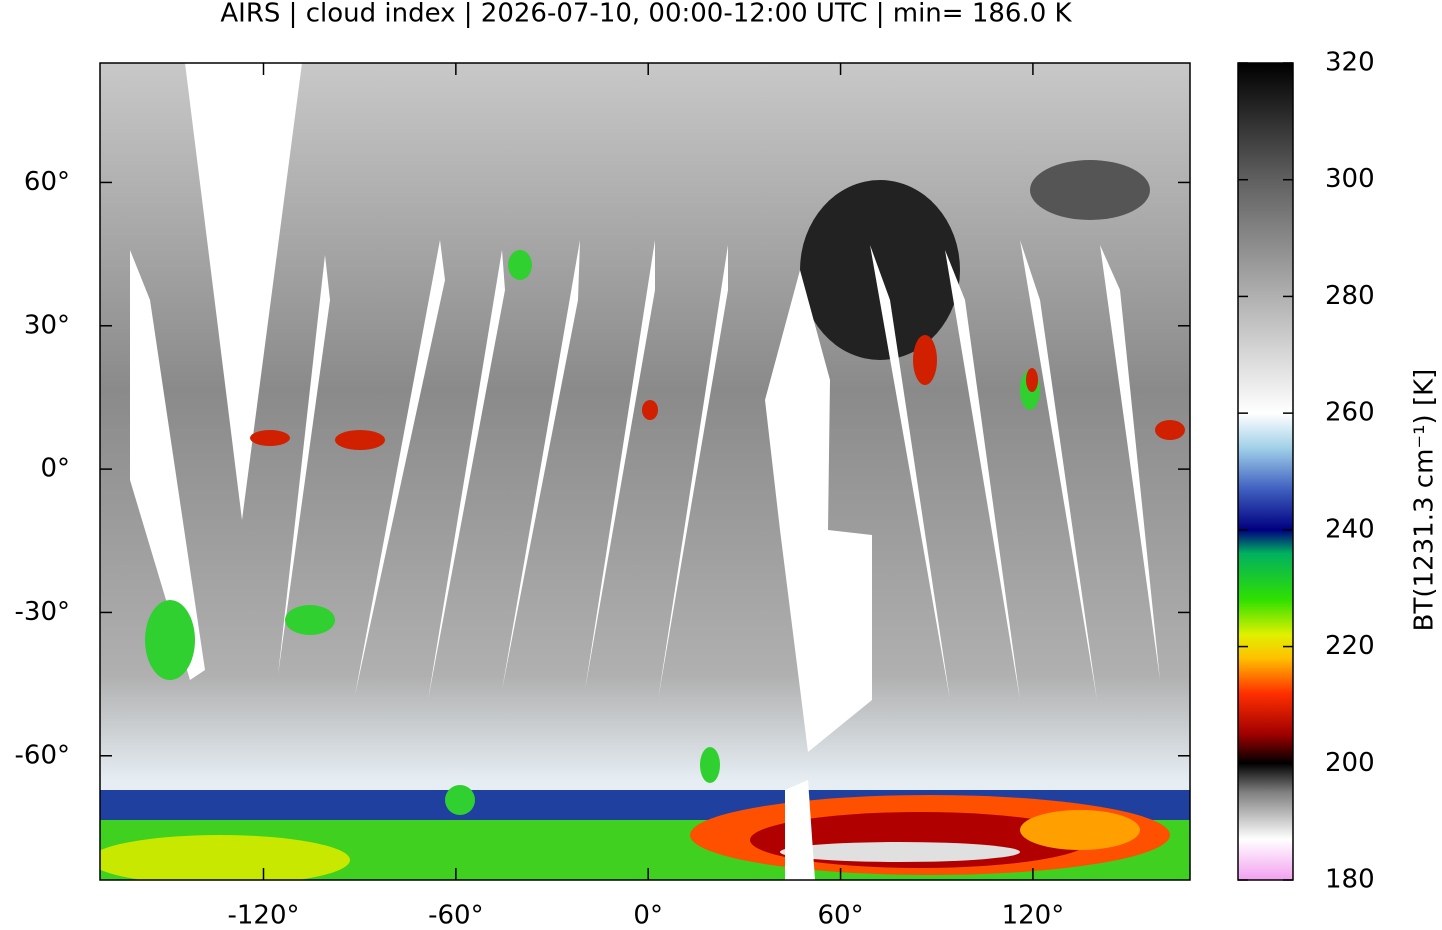 The width and height of the screenshot is (1442, 930). I want to click on colorbar-tick-label: 280, so click(1350, 296).